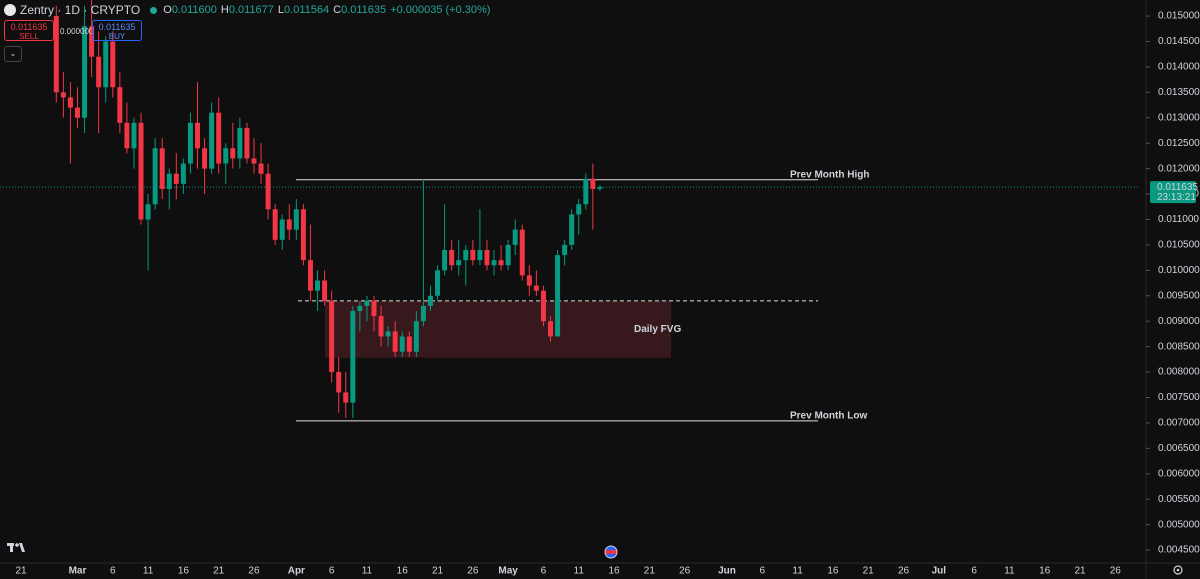  I want to click on symbol: Zentry · 1D · CRYPTO, so click(80, 10).